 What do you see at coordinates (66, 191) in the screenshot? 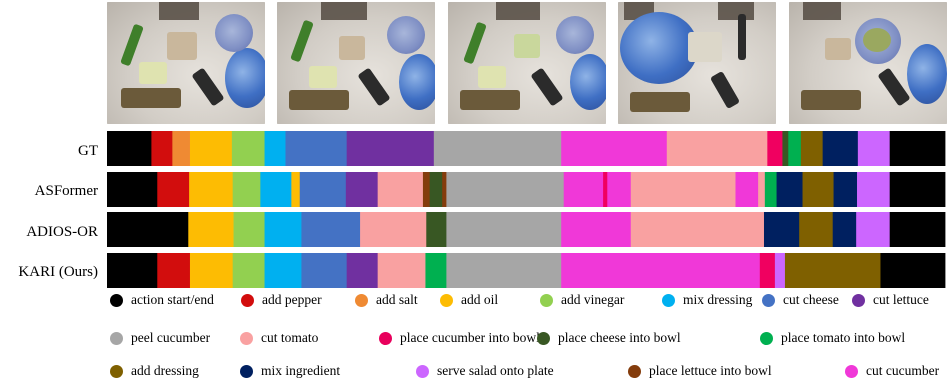
I see `row-label-asformer: ASFormer` at bounding box center [66, 191].